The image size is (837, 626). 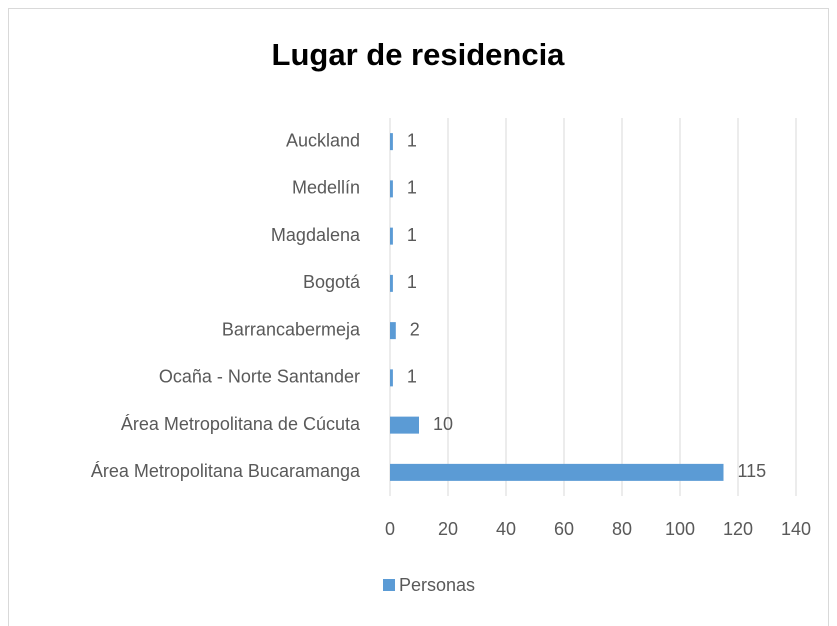 I want to click on x-tick-label: 0, so click(x=390, y=529).